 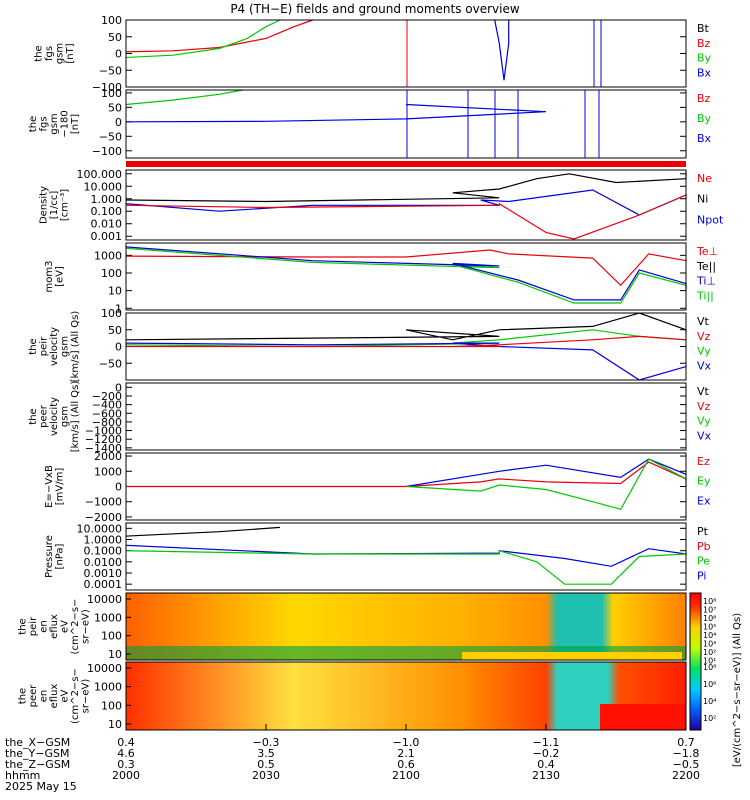 What do you see at coordinates (406, 326) in the screenshot?
I see `series-vt` at bounding box center [406, 326].